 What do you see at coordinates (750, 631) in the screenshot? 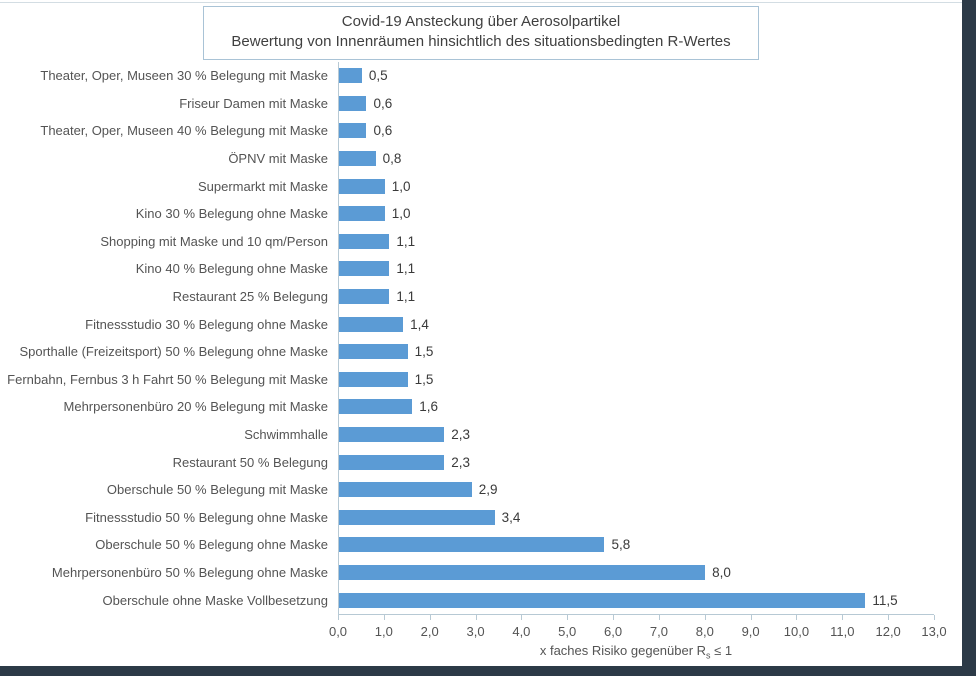
I see `x-tick-label: 9,0` at bounding box center [750, 631].